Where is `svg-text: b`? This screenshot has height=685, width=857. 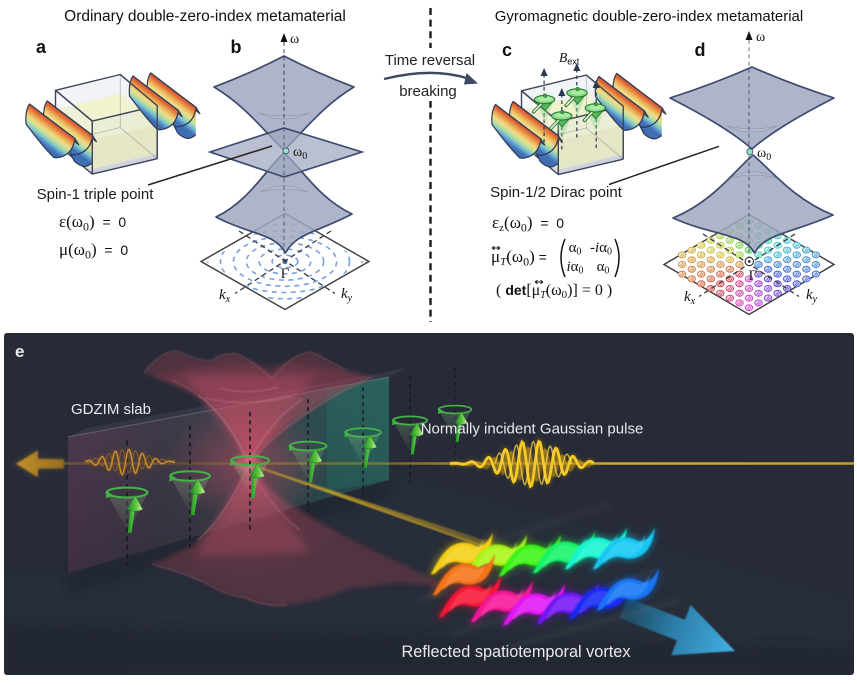
svg-text: b is located at coordinates (236, 47).